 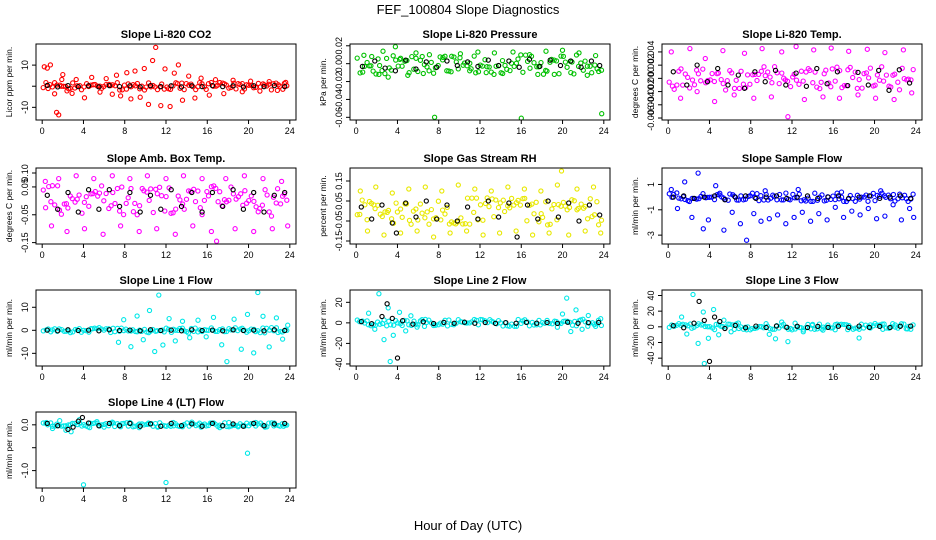 What do you see at coordinates (480, 255) in the screenshot?
I see `x-tick-label: 12` at bounding box center [480, 255].